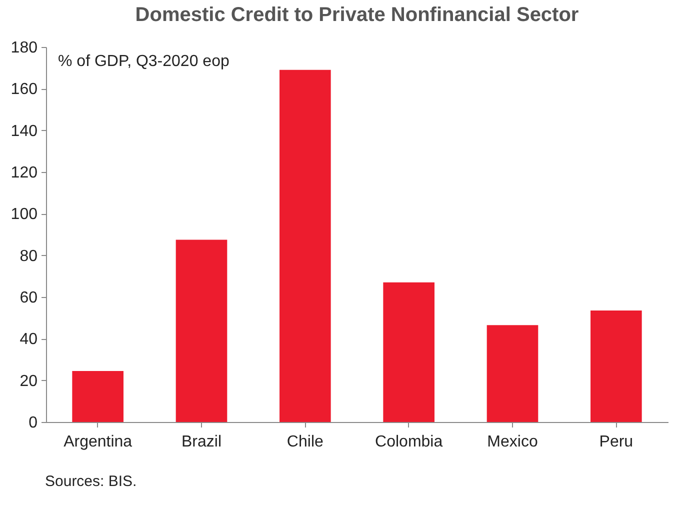  What do you see at coordinates (24, 215) in the screenshot?
I see `y-tick-label: 100` at bounding box center [24, 215].